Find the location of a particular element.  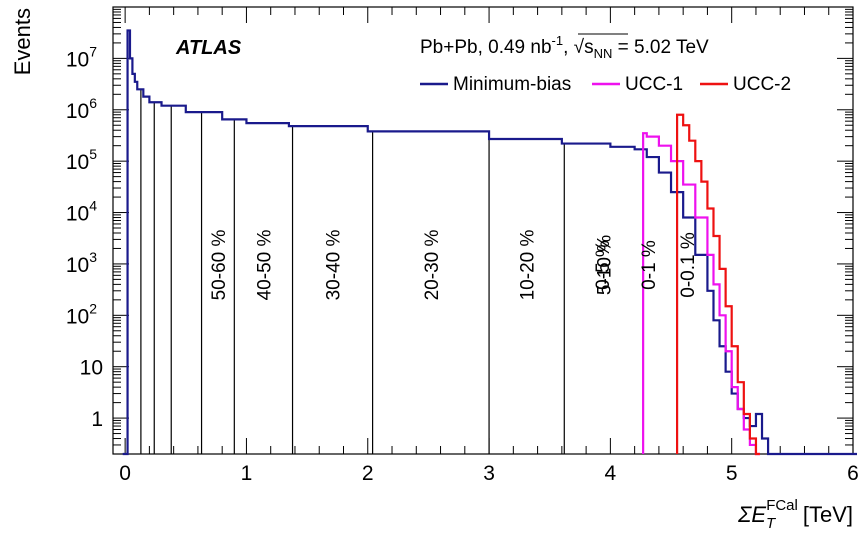

x-tick-label: 4 is located at coordinates (611, 473).